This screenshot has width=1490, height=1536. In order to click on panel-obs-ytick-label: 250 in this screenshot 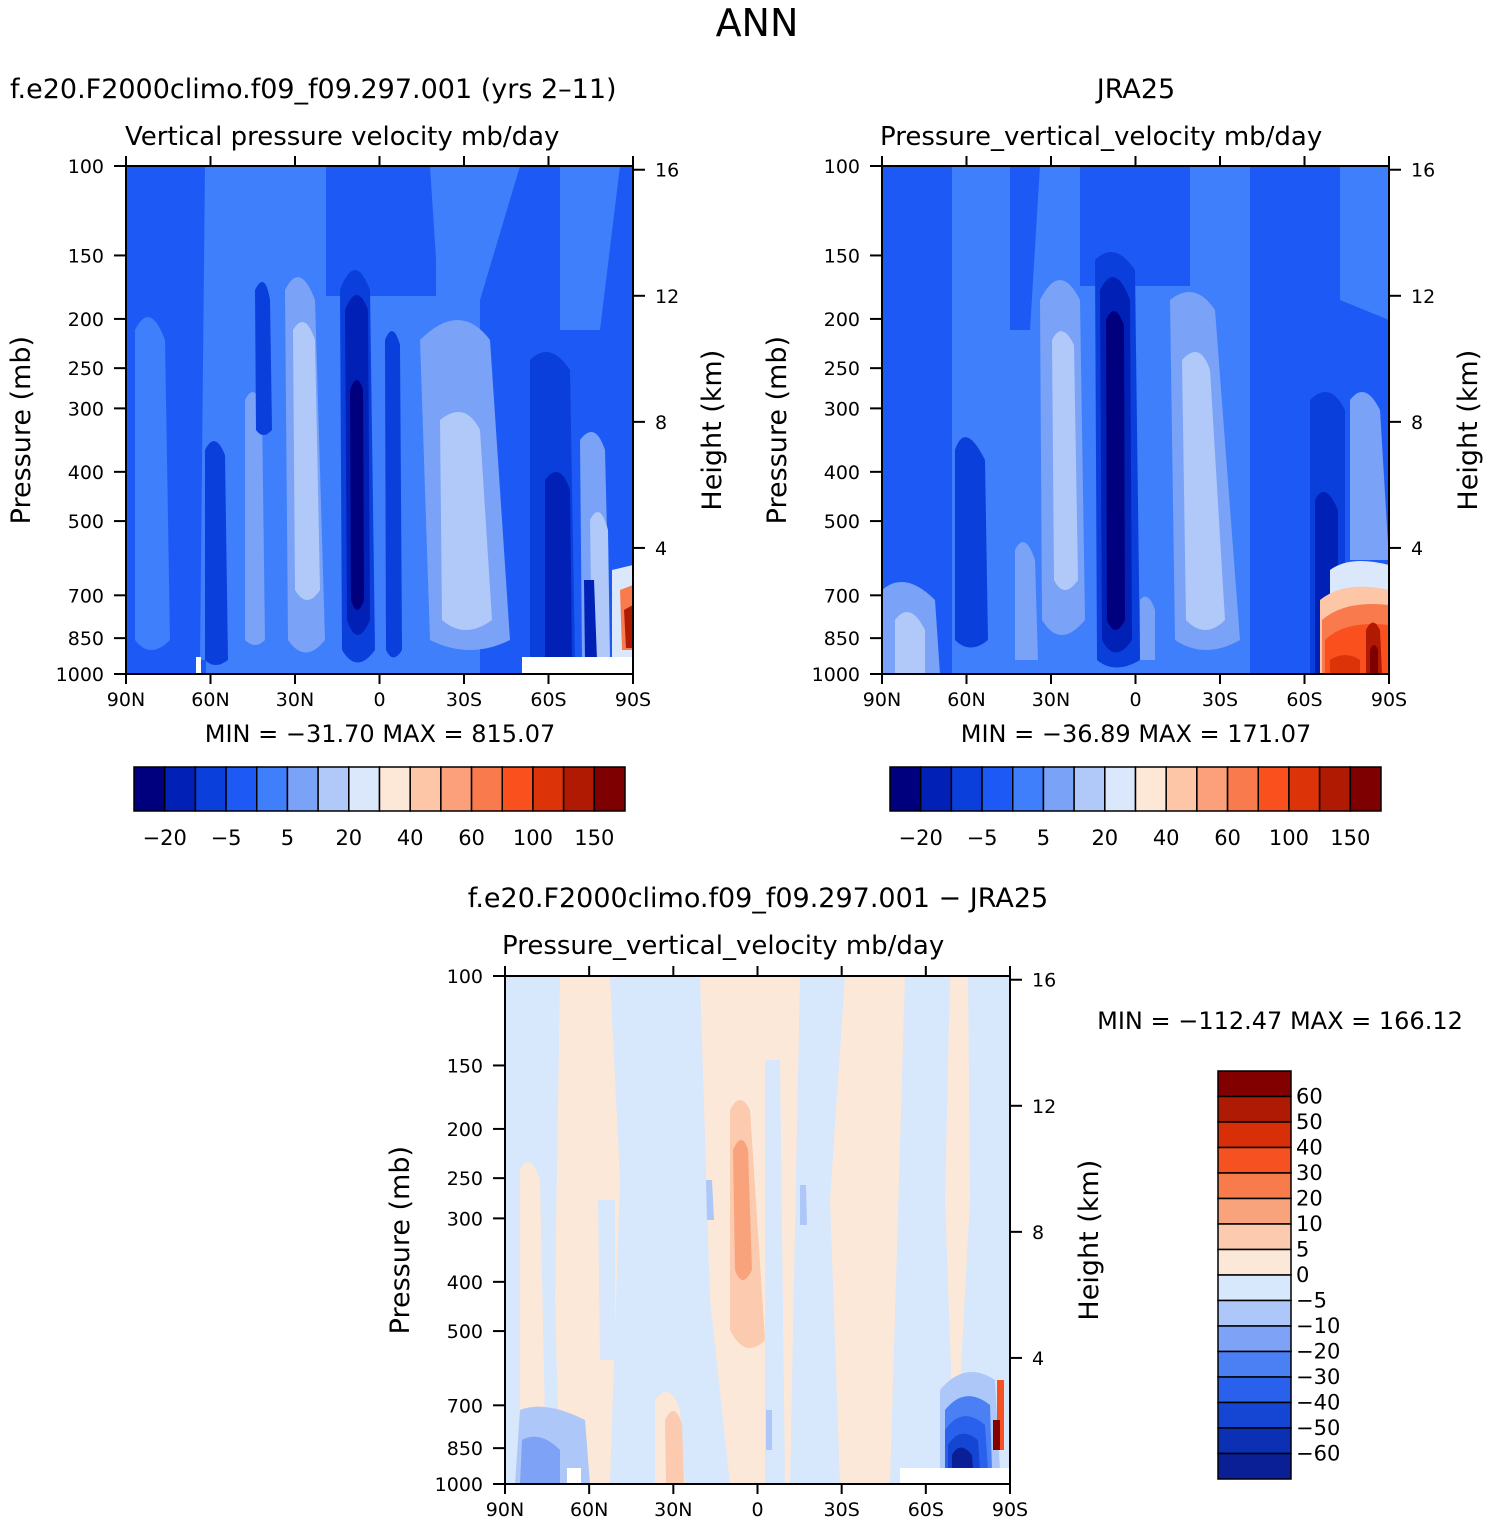, I will do `click(842, 369)`.